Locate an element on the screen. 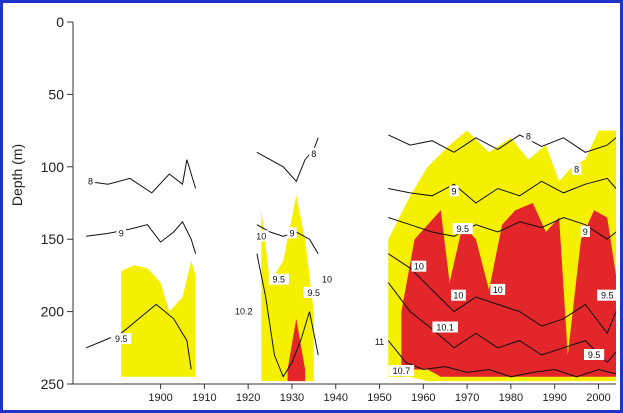  x-tick-label: 1970 is located at coordinates (467, 398).